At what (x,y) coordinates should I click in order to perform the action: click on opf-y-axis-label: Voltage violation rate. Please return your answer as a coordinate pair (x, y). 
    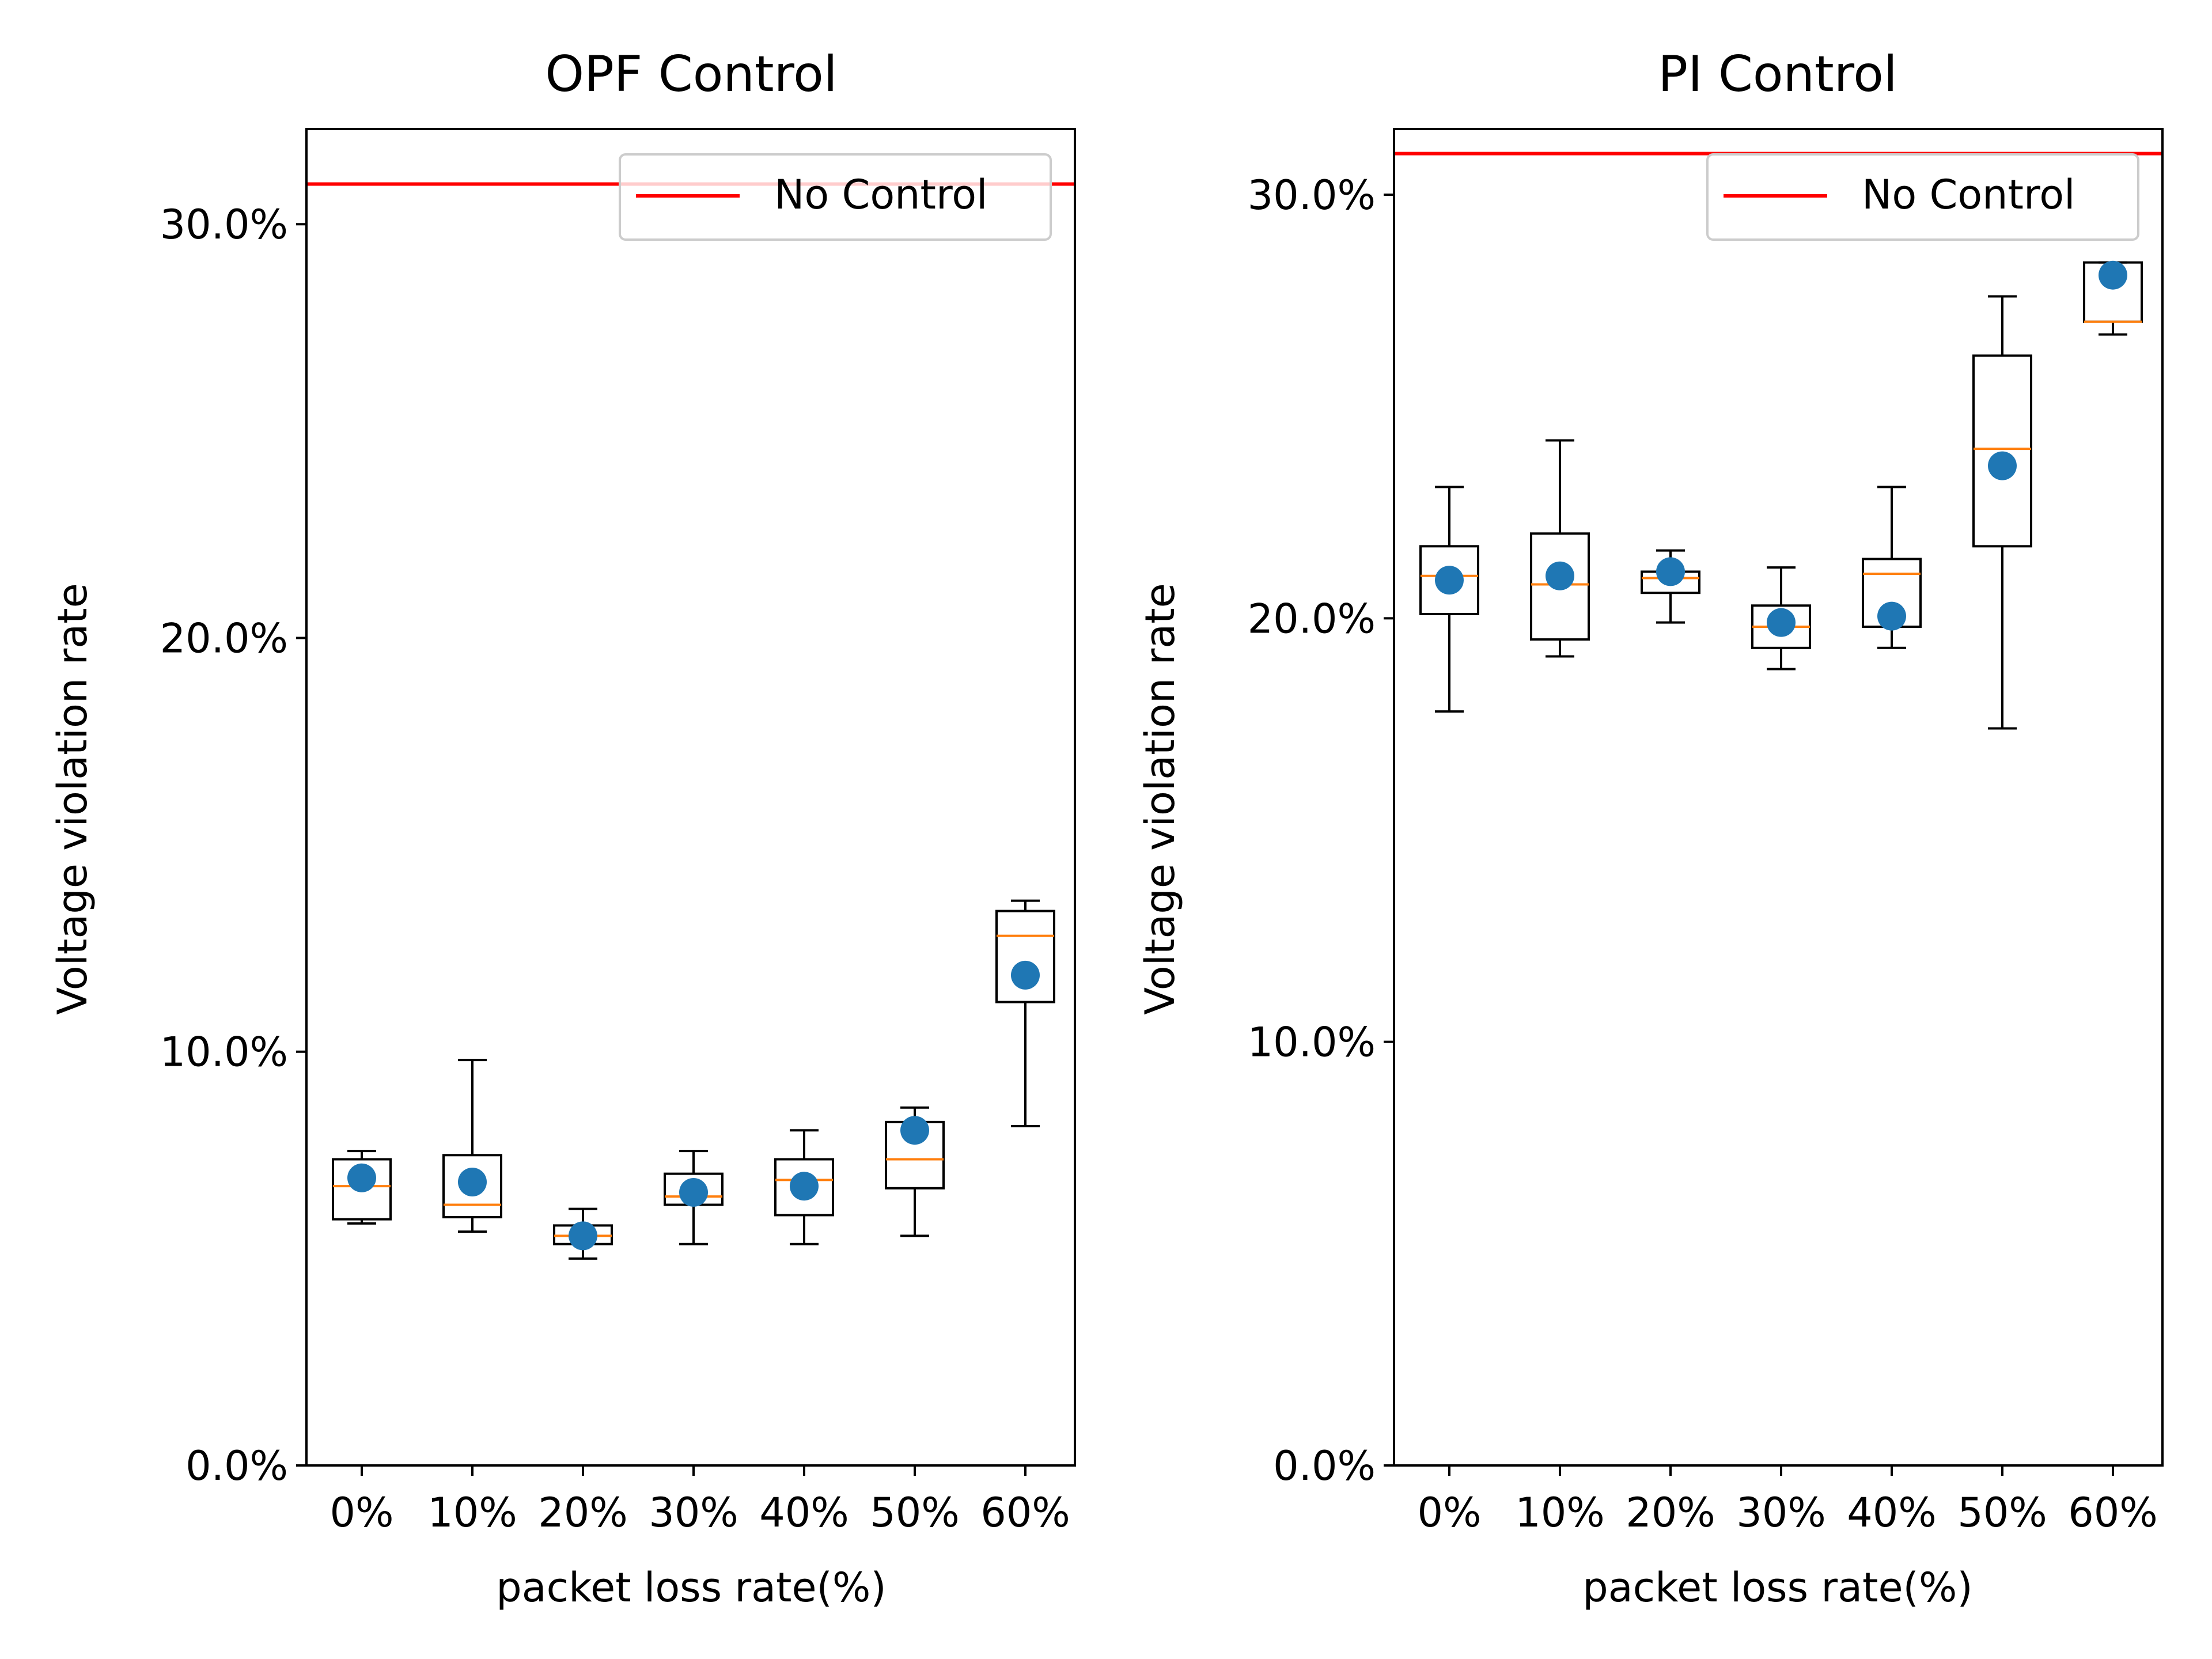
    Looking at the image, I should click on (72, 798).